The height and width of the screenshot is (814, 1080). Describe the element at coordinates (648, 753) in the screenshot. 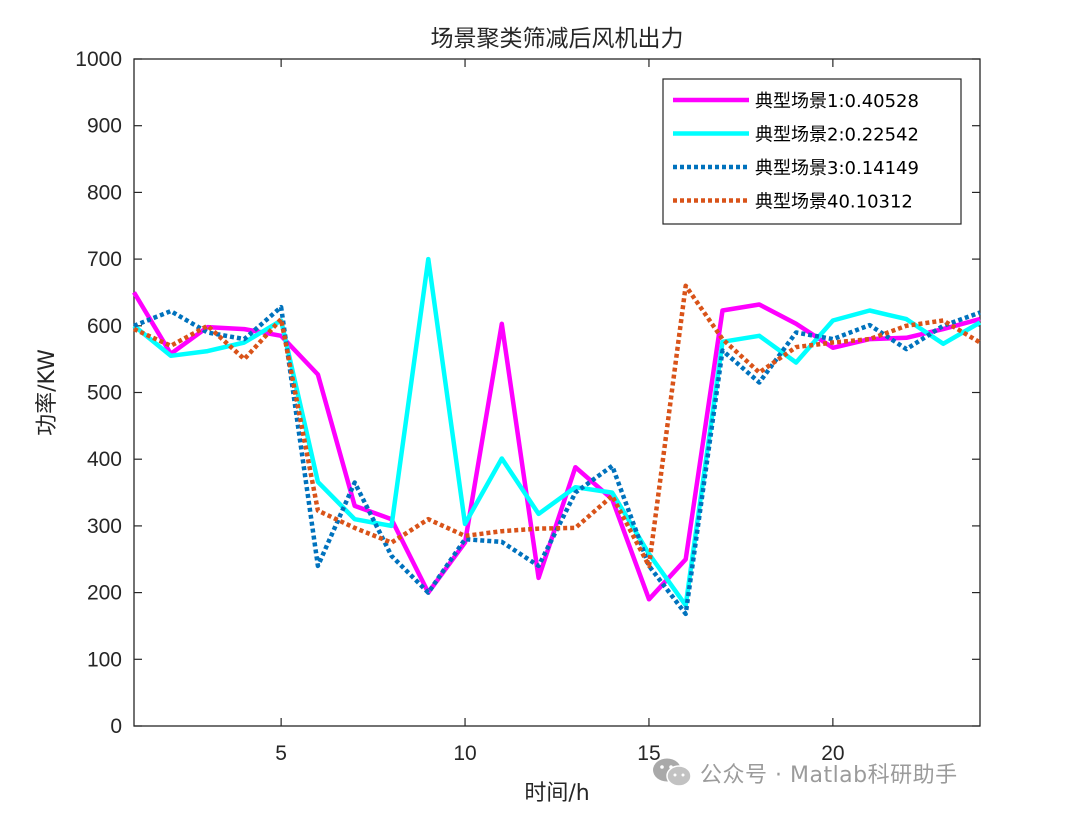

I see `x-tick-label: 15` at that location.